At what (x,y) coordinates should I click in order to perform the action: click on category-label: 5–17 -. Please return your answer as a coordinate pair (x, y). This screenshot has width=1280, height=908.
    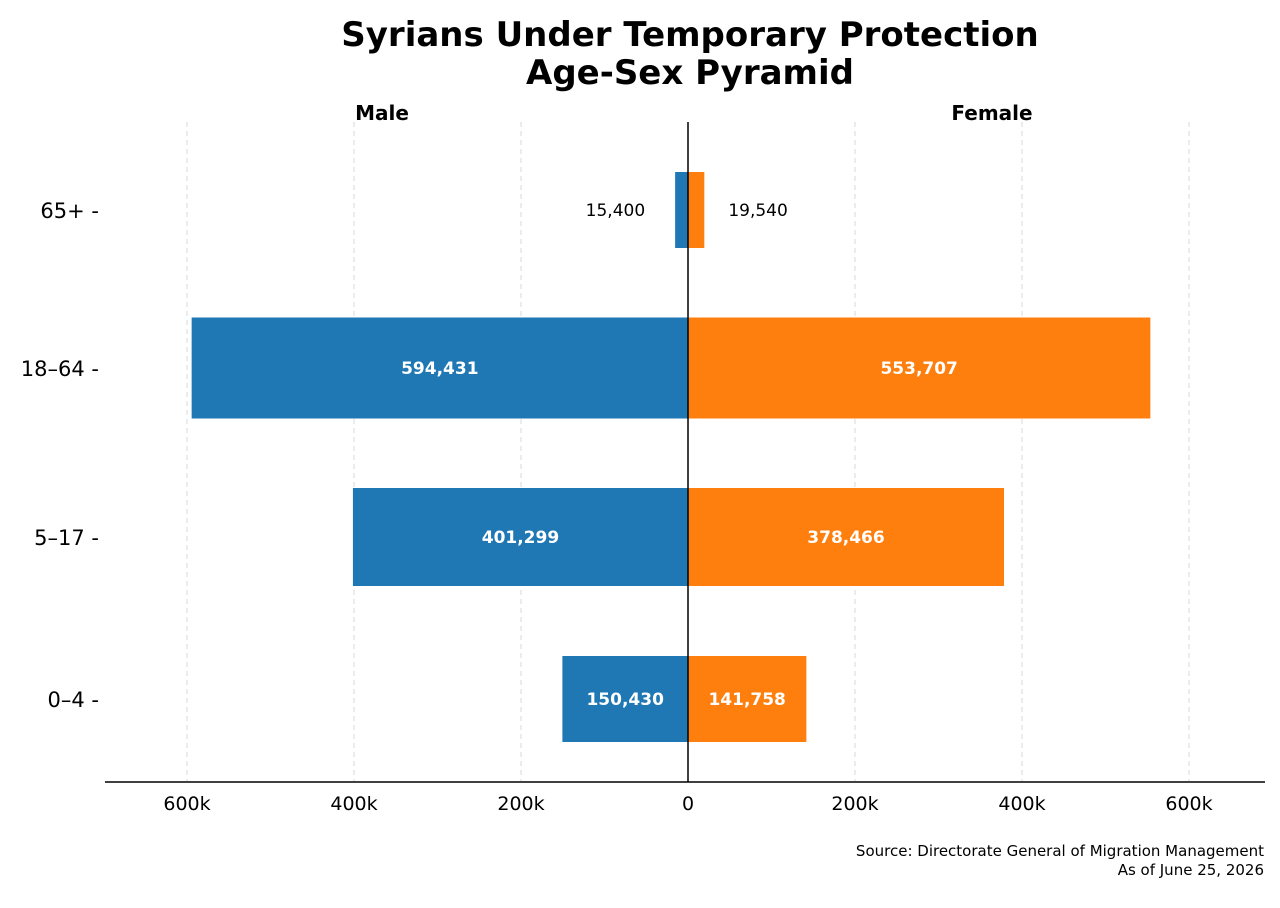
    Looking at the image, I should click on (66, 538).